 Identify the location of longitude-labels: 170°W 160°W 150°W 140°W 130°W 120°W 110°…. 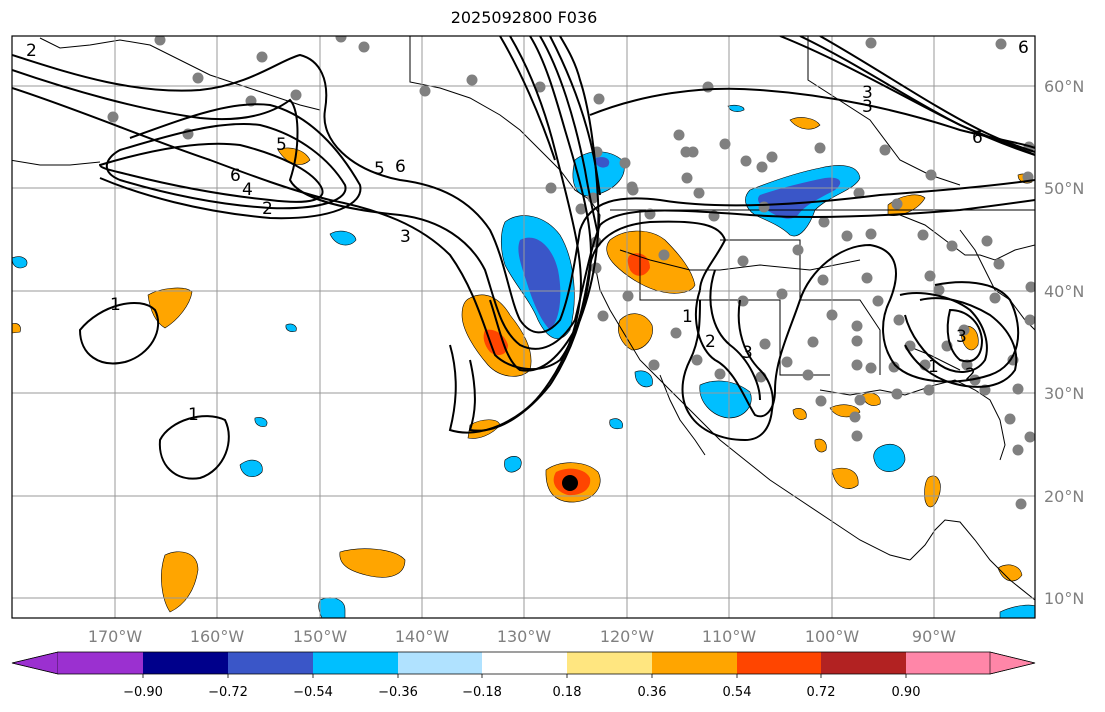
(522, 636).